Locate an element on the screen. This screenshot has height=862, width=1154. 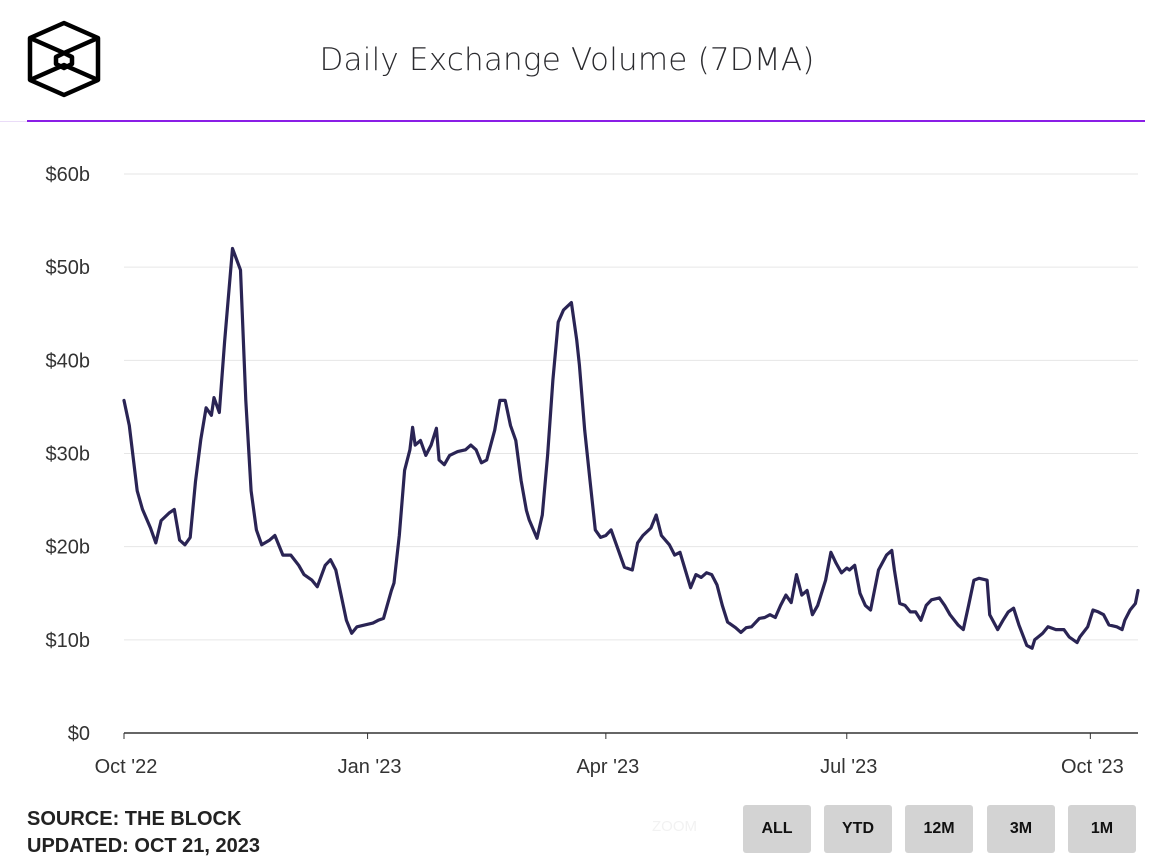
y-tick-label: $30b is located at coordinates (68, 455).